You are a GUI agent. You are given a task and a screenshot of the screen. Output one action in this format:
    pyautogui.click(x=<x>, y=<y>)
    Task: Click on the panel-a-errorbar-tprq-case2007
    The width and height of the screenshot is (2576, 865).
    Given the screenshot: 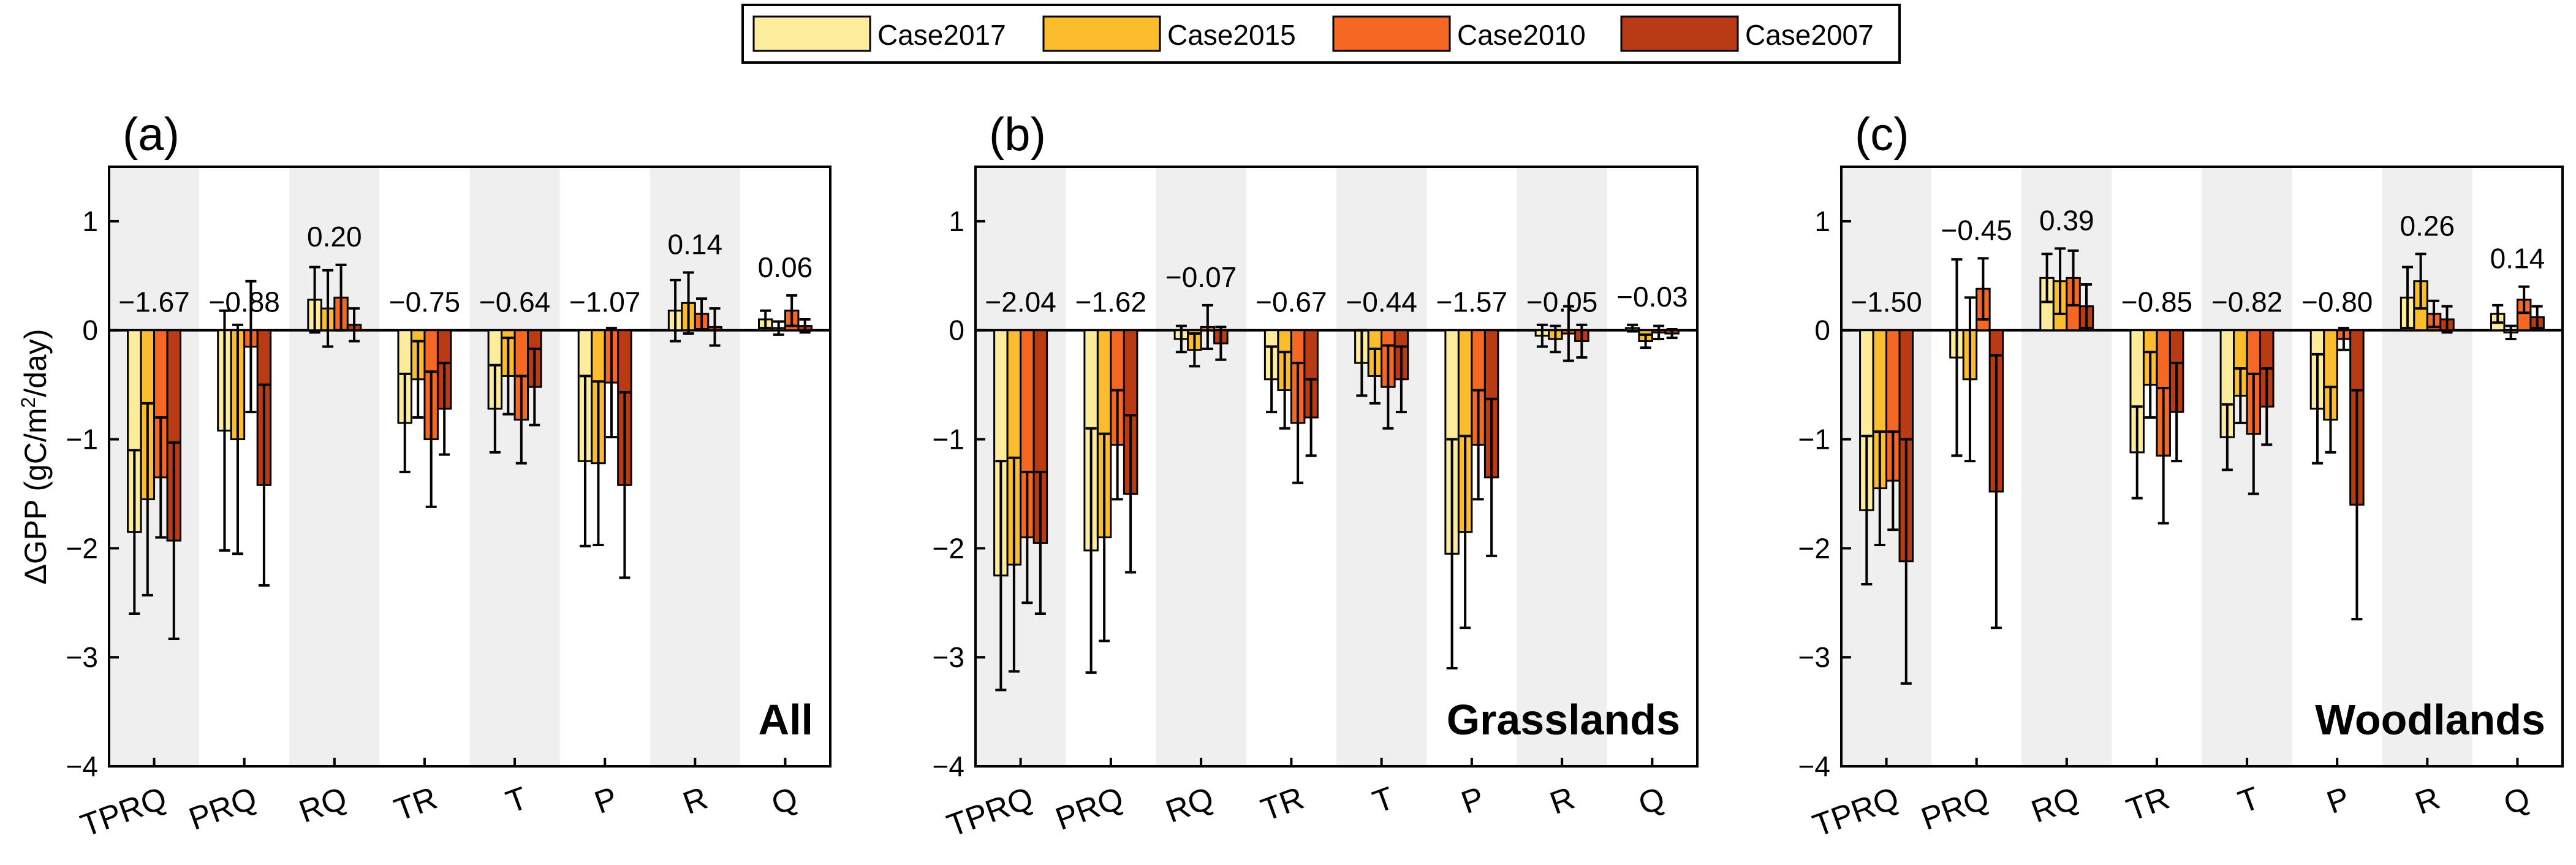 What is the action you would take?
    pyautogui.click(x=174, y=540)
    